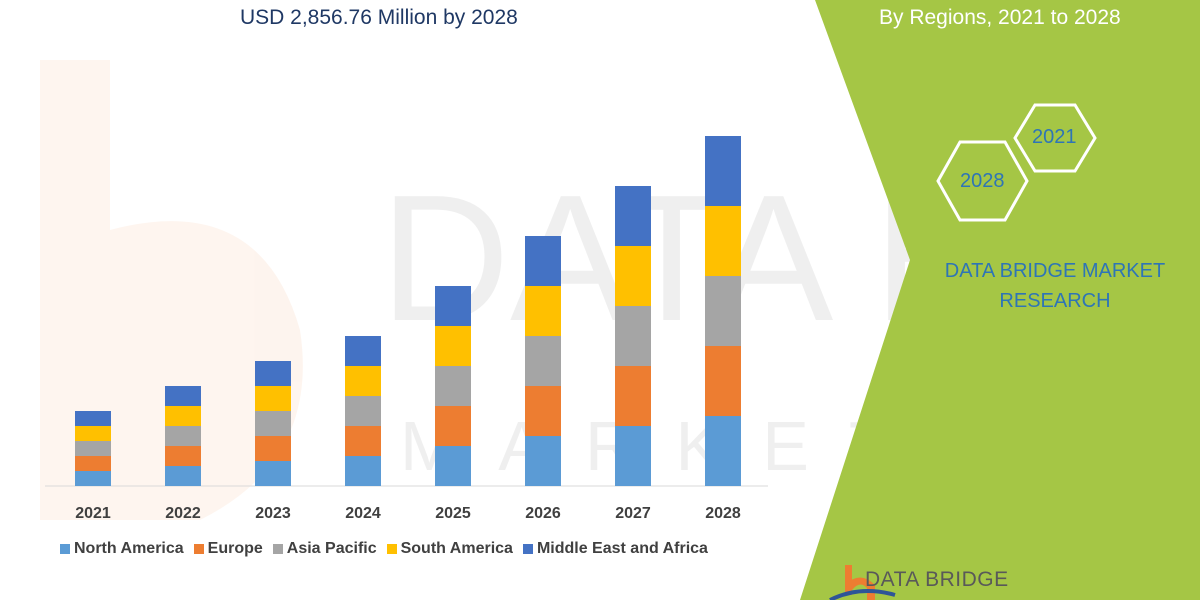 The image size is (1200, 600). What do you see at coordinates (633, 456) in the screenshot?
I see `bar-segment-2027-north-america` at bounding box center [633, 456].